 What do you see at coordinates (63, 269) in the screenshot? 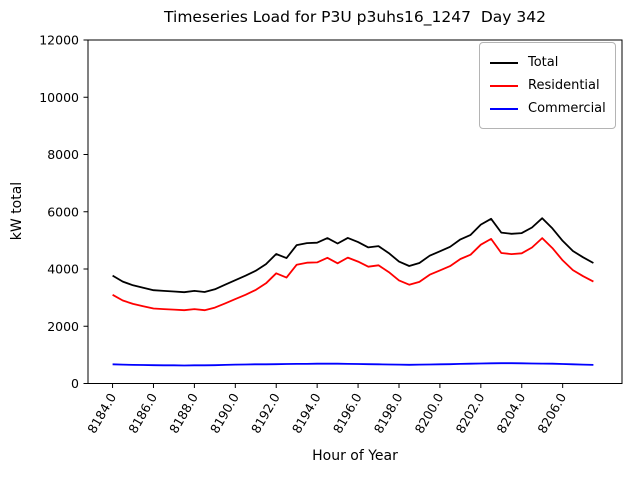
I see `svg-text: 4000` at bounding box center [63, 269].